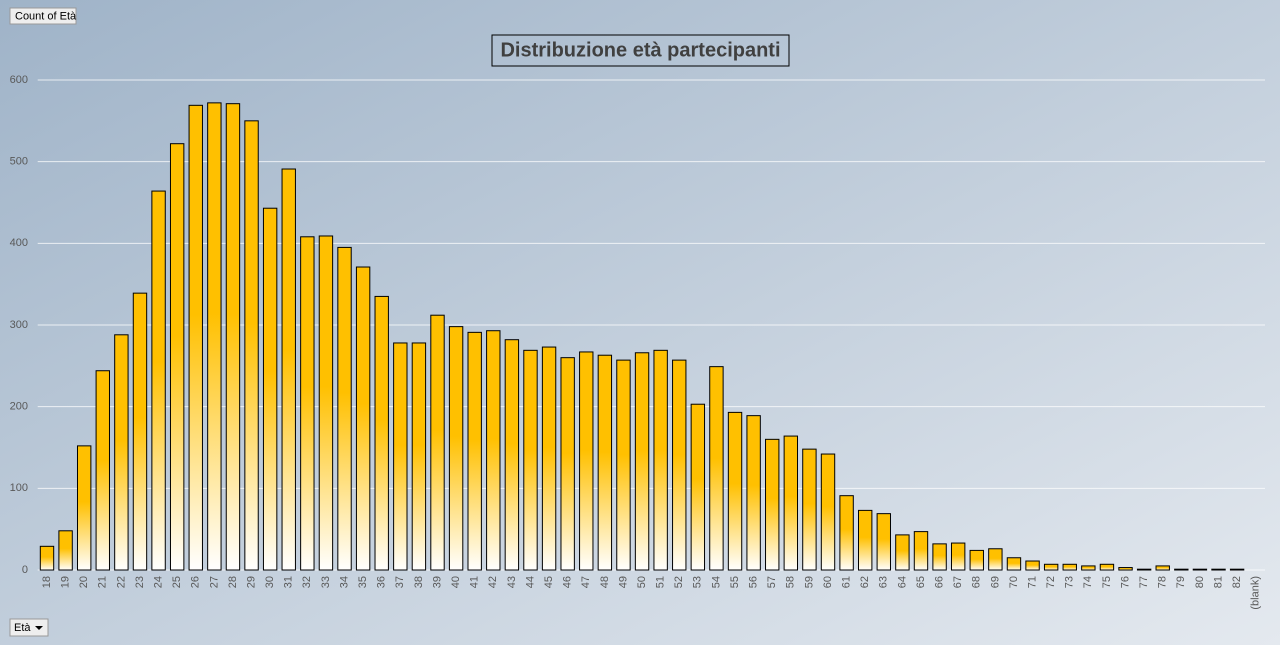 This screenshot has height=645, width=1280. I want to click on x-tick-label: 31, so click(289, 582).